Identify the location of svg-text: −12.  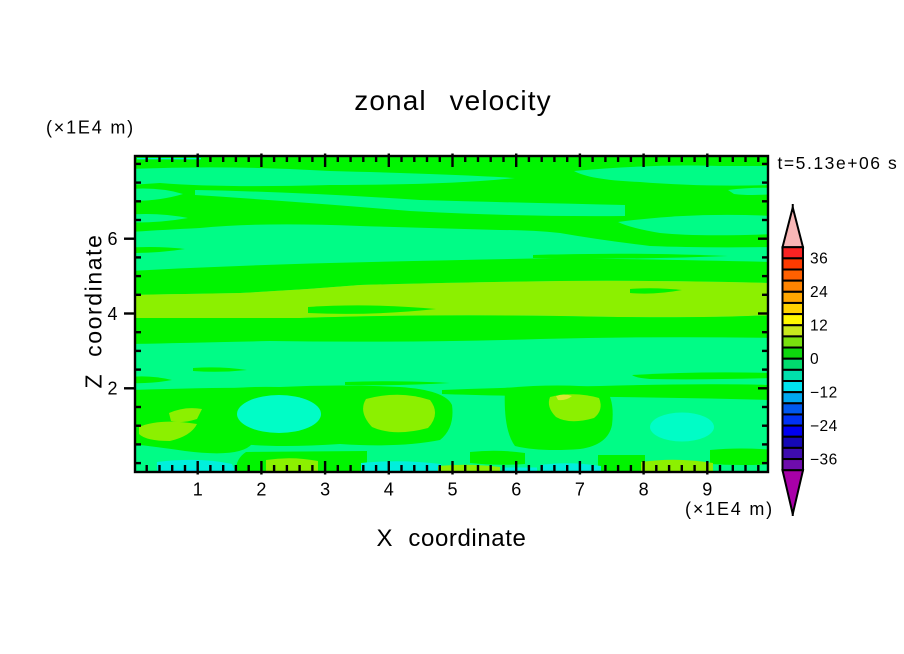
(824, 392).